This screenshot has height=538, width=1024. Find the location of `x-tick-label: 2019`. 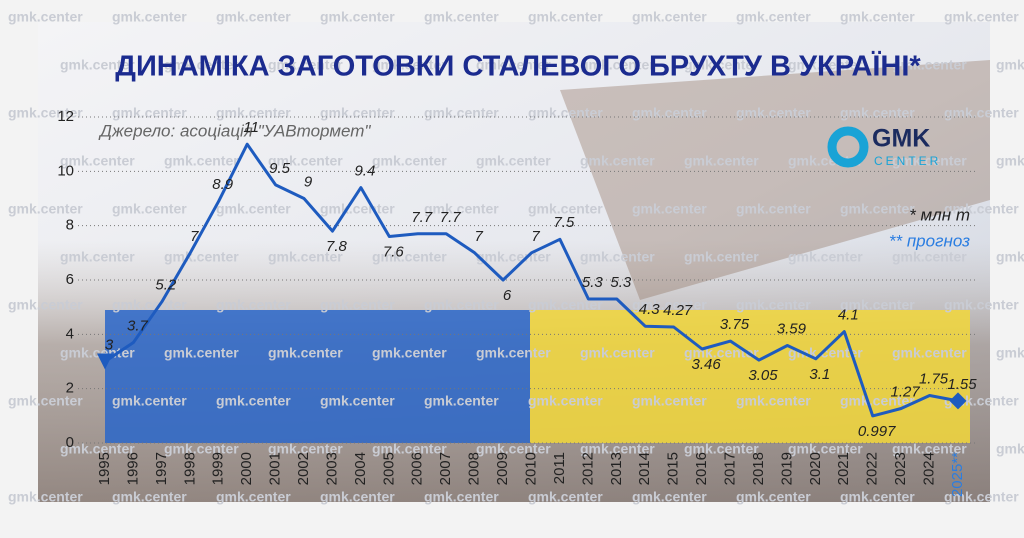

x-tick-label: 2019 is located at coordinates (786, 468).